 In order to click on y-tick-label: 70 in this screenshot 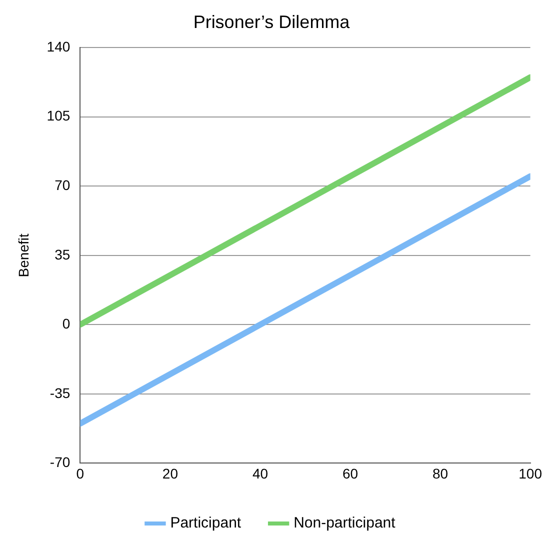, I will do `click(62, 184)`.